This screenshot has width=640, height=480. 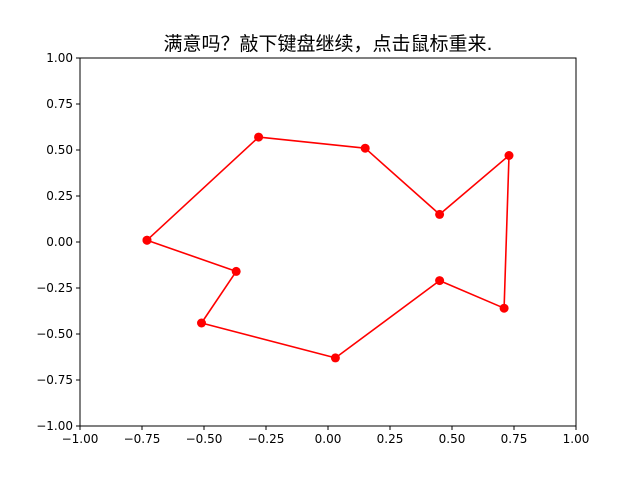 I want to click on x-tick-label: −1.00, so click(x=80, y=439).